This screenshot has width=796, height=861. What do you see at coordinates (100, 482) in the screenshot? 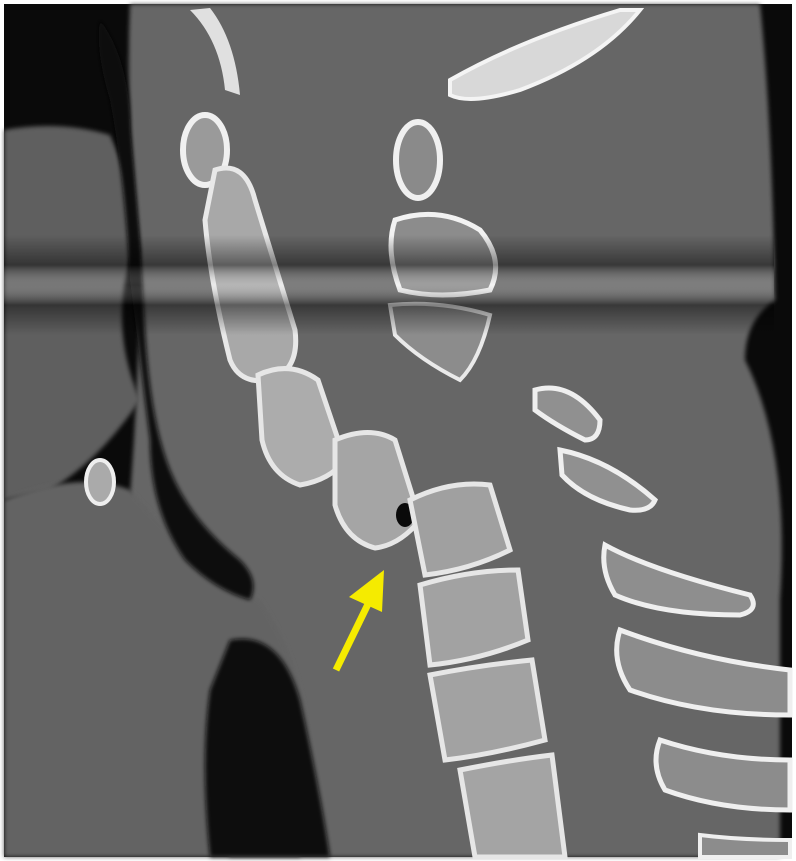
I see `hyoid` at bounding box center [100, 482].